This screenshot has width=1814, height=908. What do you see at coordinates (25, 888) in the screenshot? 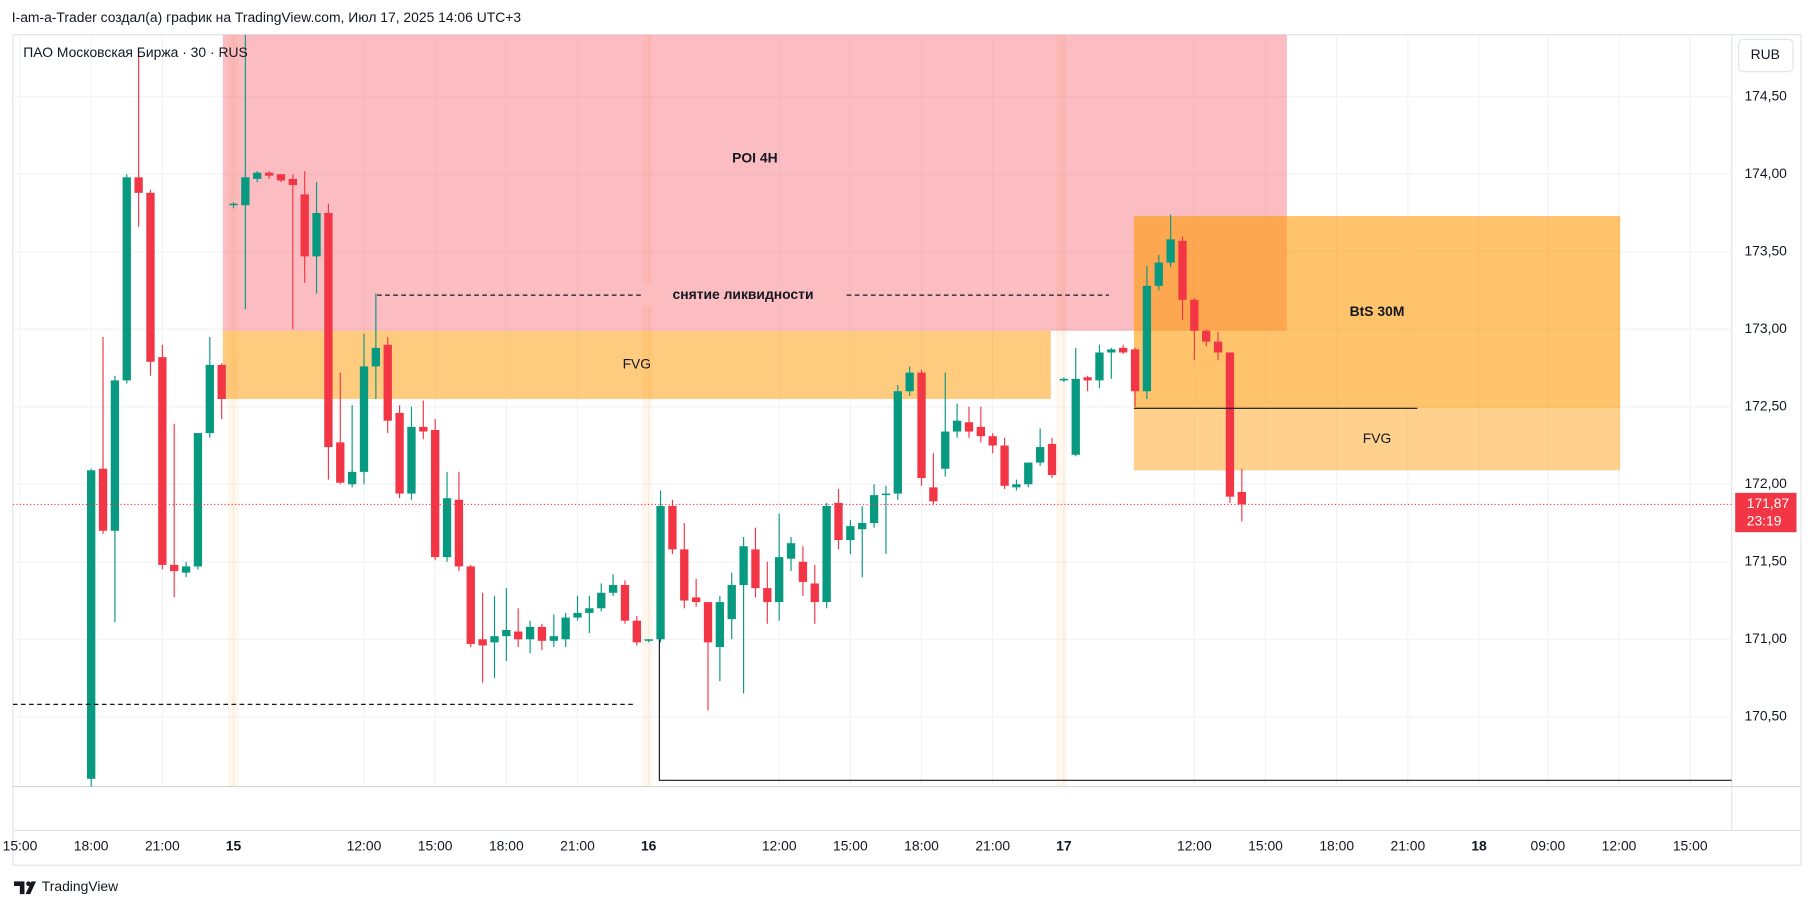
I see `brand-logo` at bounding box center [25, 888].